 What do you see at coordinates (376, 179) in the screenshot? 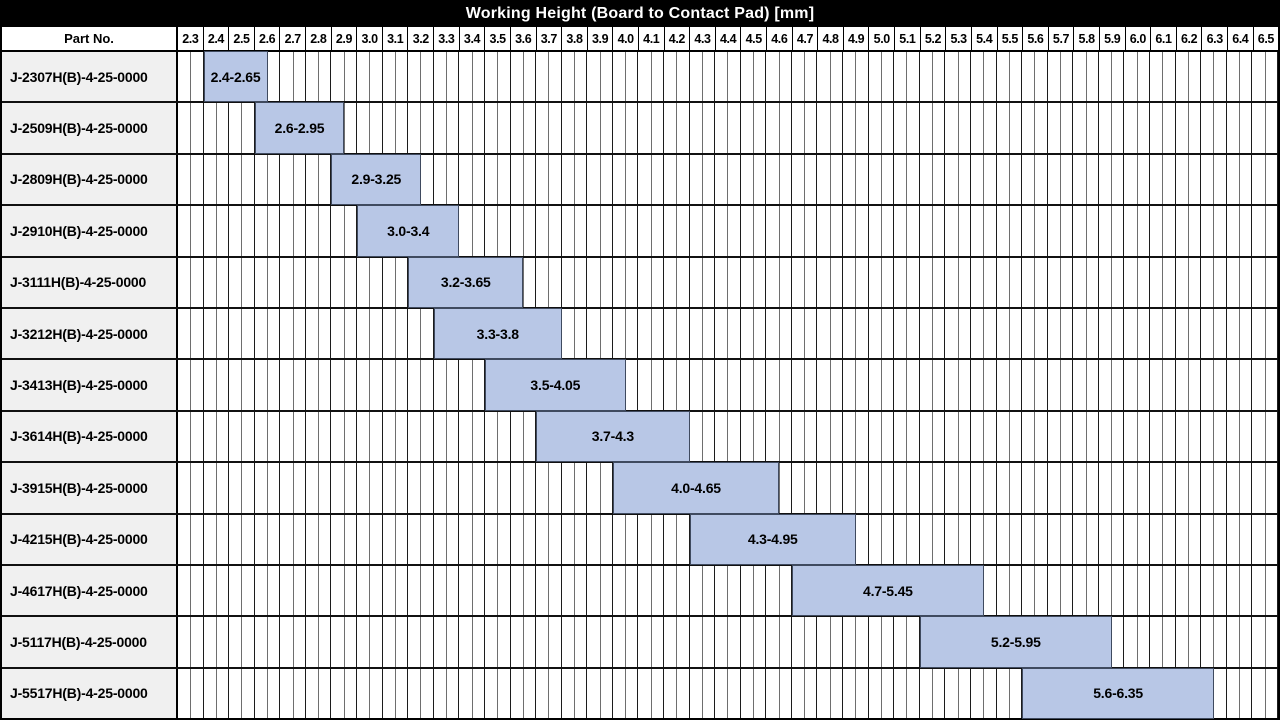
I see `bar-range-label: 2.9-3.25` at bounding box center [376, 179].